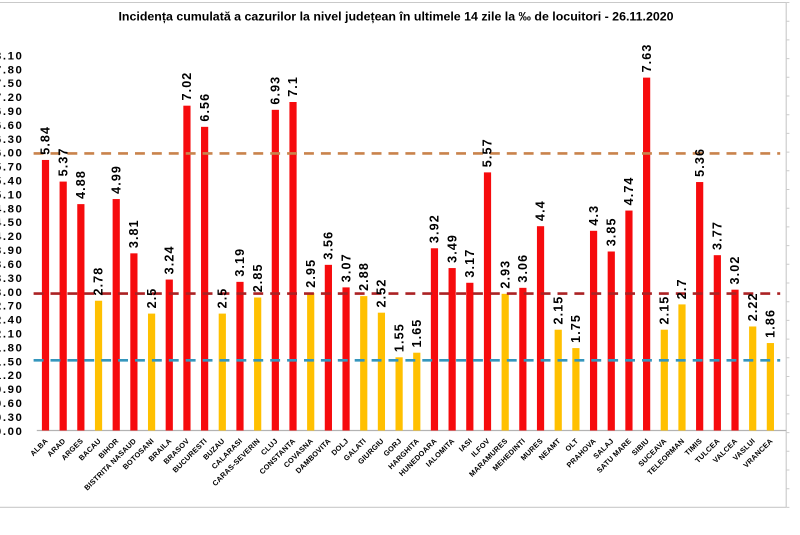  Describe the element at coordinates (81, 184) in the screenshot. I see `svg-text: 4.88` at that location.